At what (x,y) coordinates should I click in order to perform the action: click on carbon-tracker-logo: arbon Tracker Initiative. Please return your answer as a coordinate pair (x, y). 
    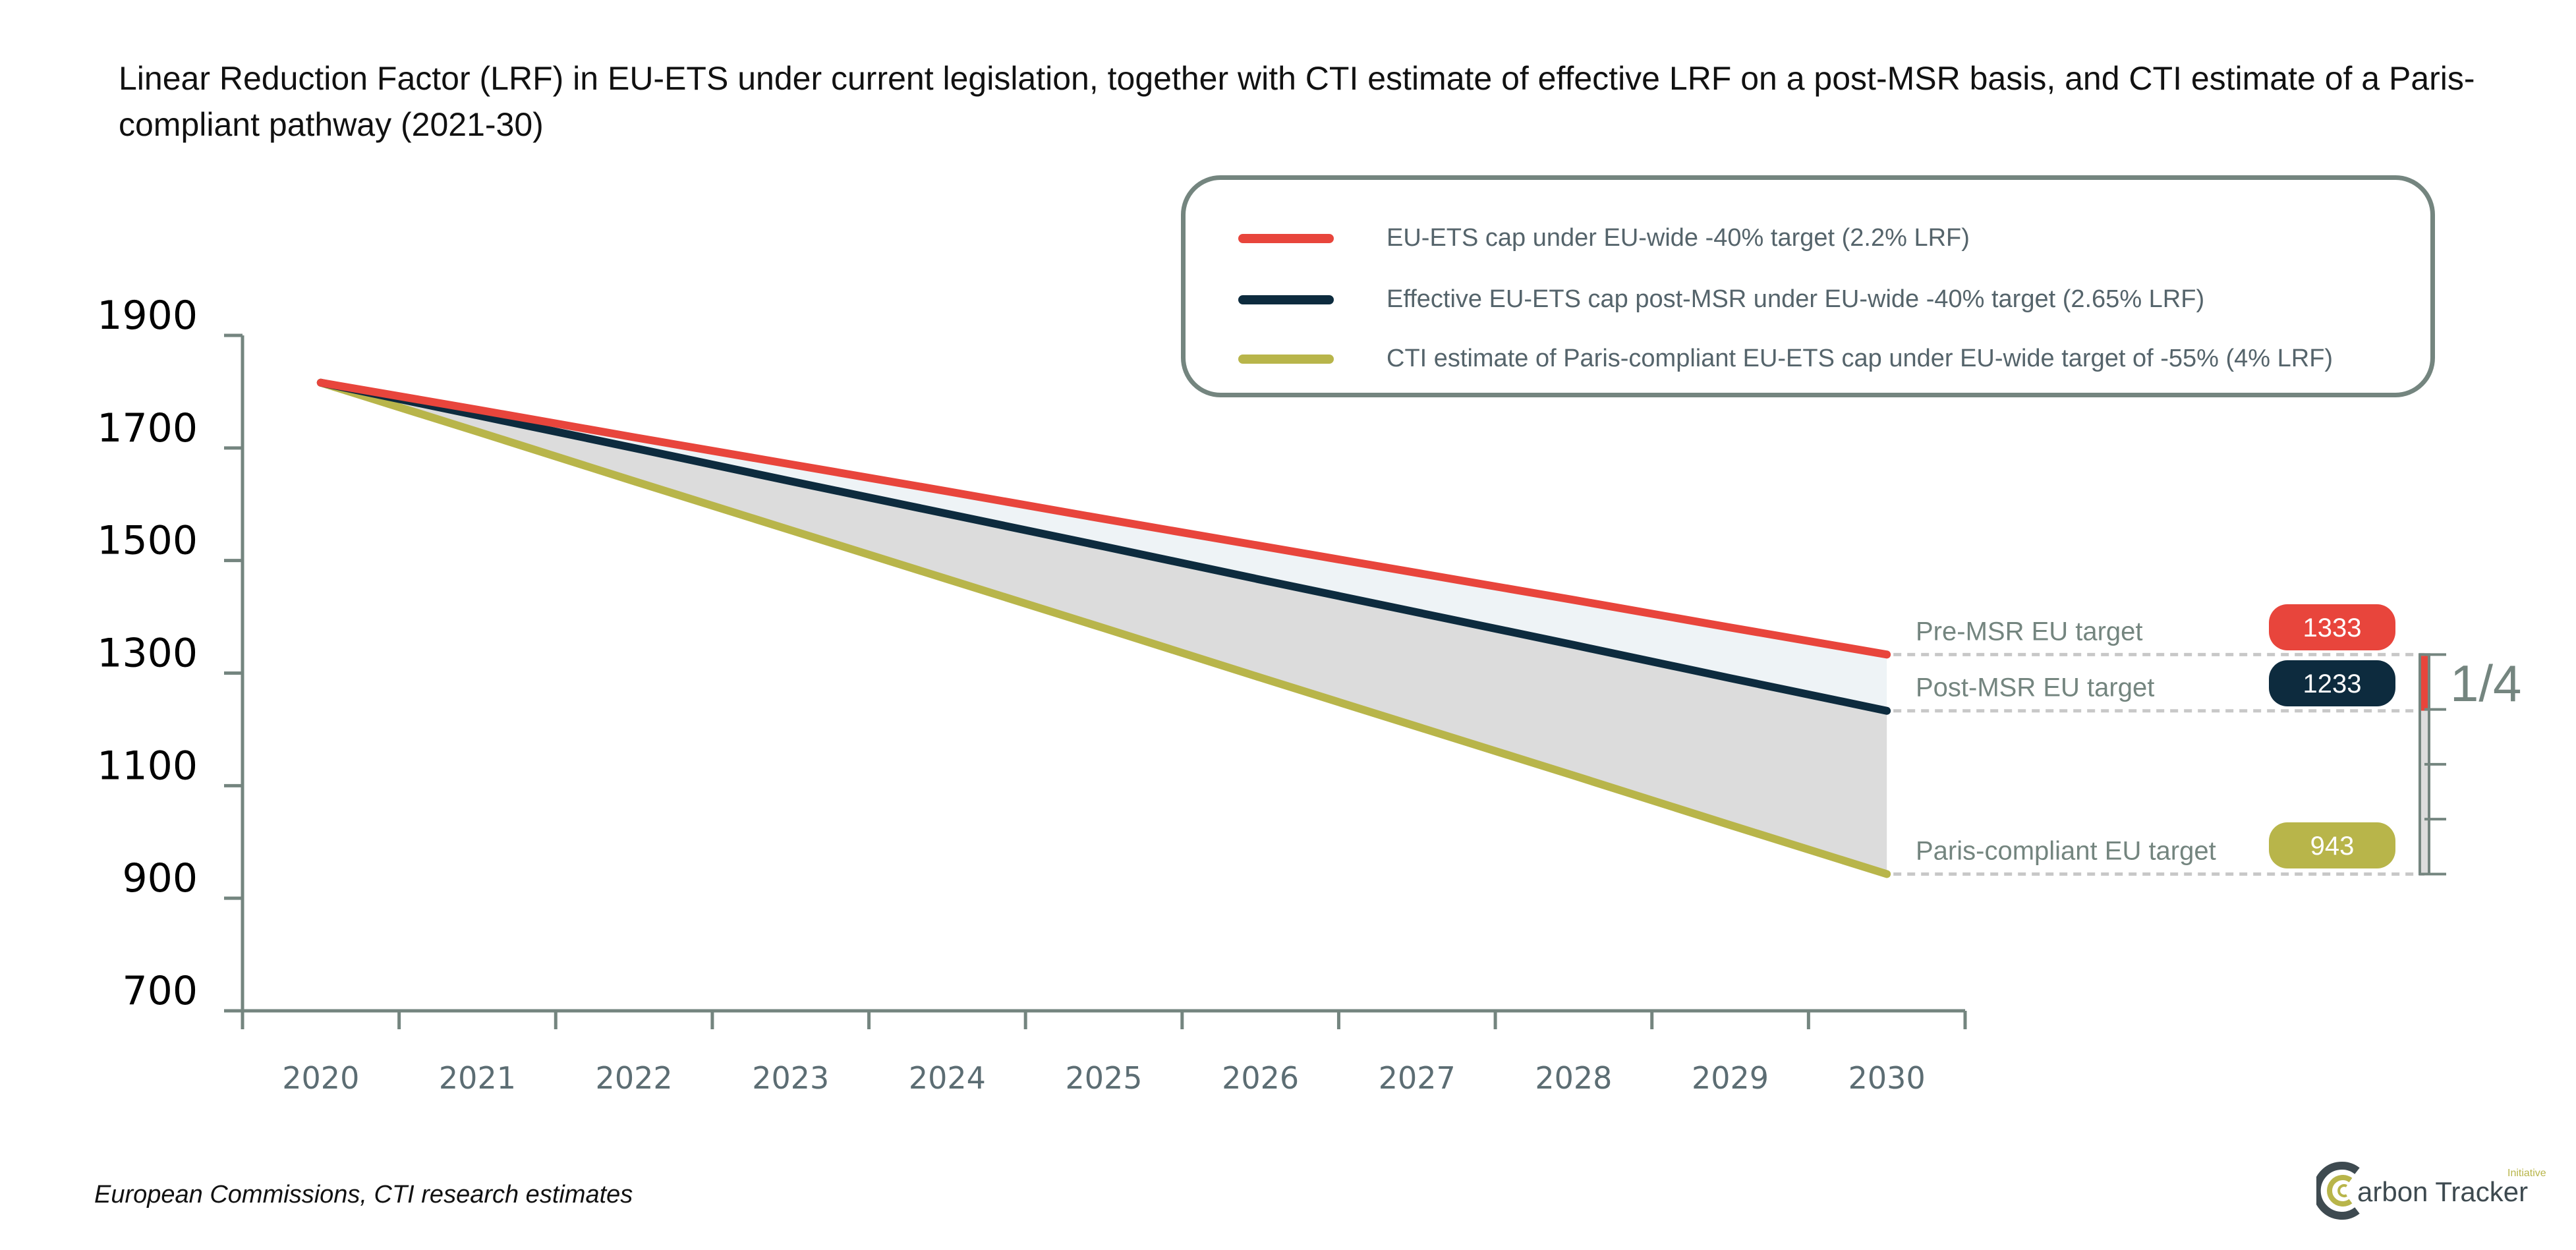
    Looking at the image, I should click on (2431, 1191).